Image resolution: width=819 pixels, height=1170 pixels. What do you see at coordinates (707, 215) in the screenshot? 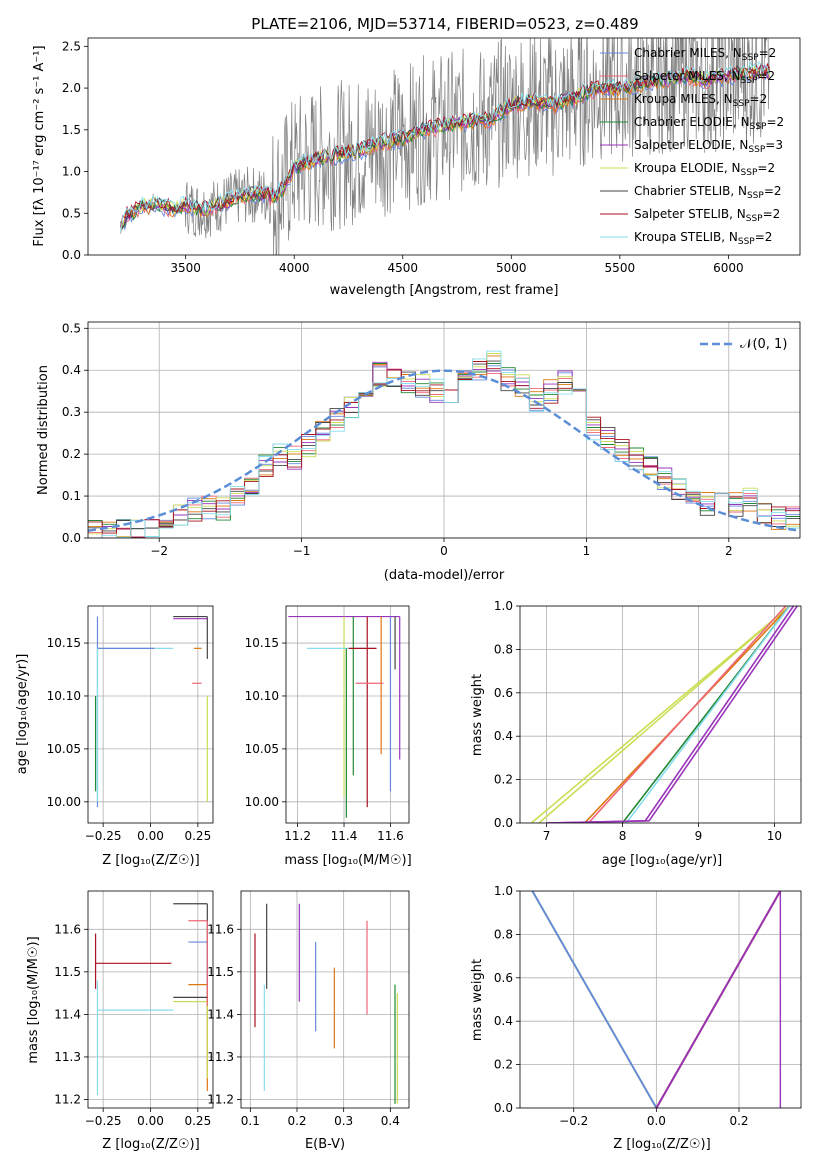
I see `legend-entry: Salpeter STELIB, NSSP=2` at bounding box center [707, 215].